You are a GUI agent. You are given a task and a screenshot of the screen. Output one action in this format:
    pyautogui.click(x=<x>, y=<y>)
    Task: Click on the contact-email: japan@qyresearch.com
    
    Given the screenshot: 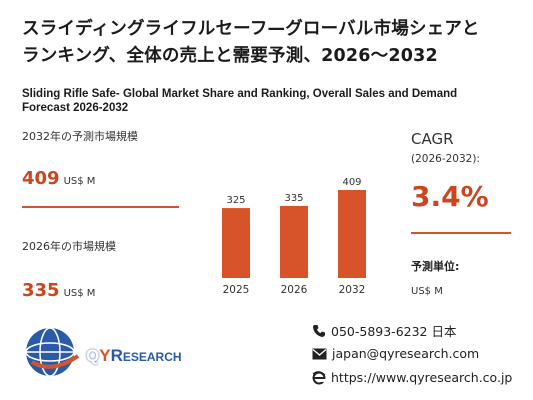 What is the action you would take?
    pyautogui.click(x=395, y=353)
    